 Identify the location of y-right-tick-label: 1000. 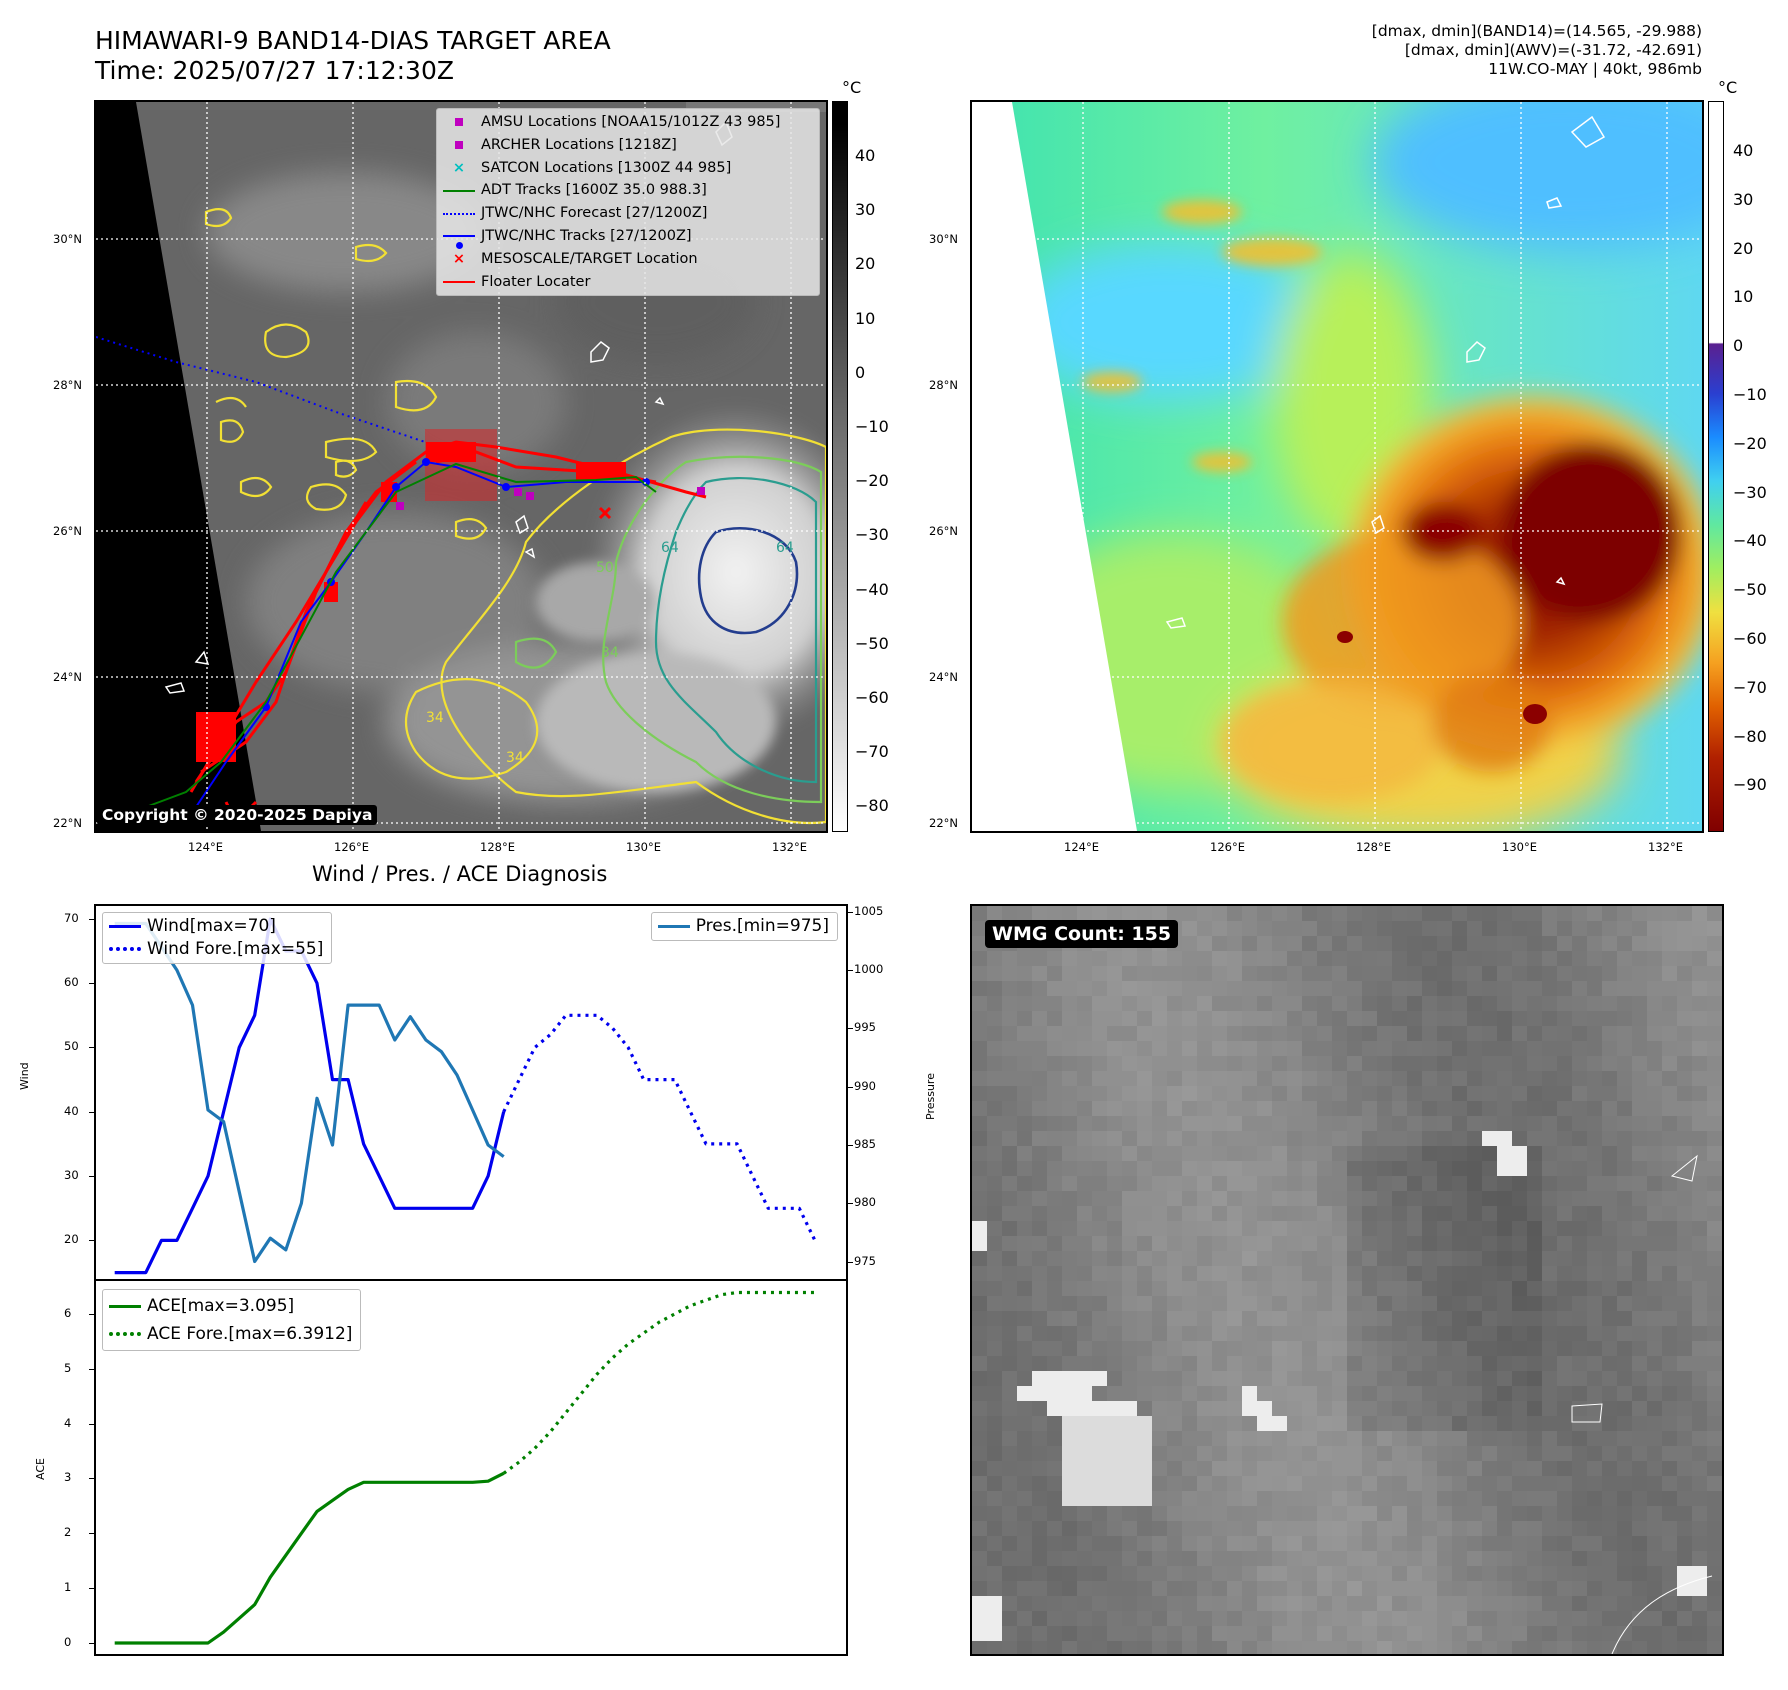
(869, 969).